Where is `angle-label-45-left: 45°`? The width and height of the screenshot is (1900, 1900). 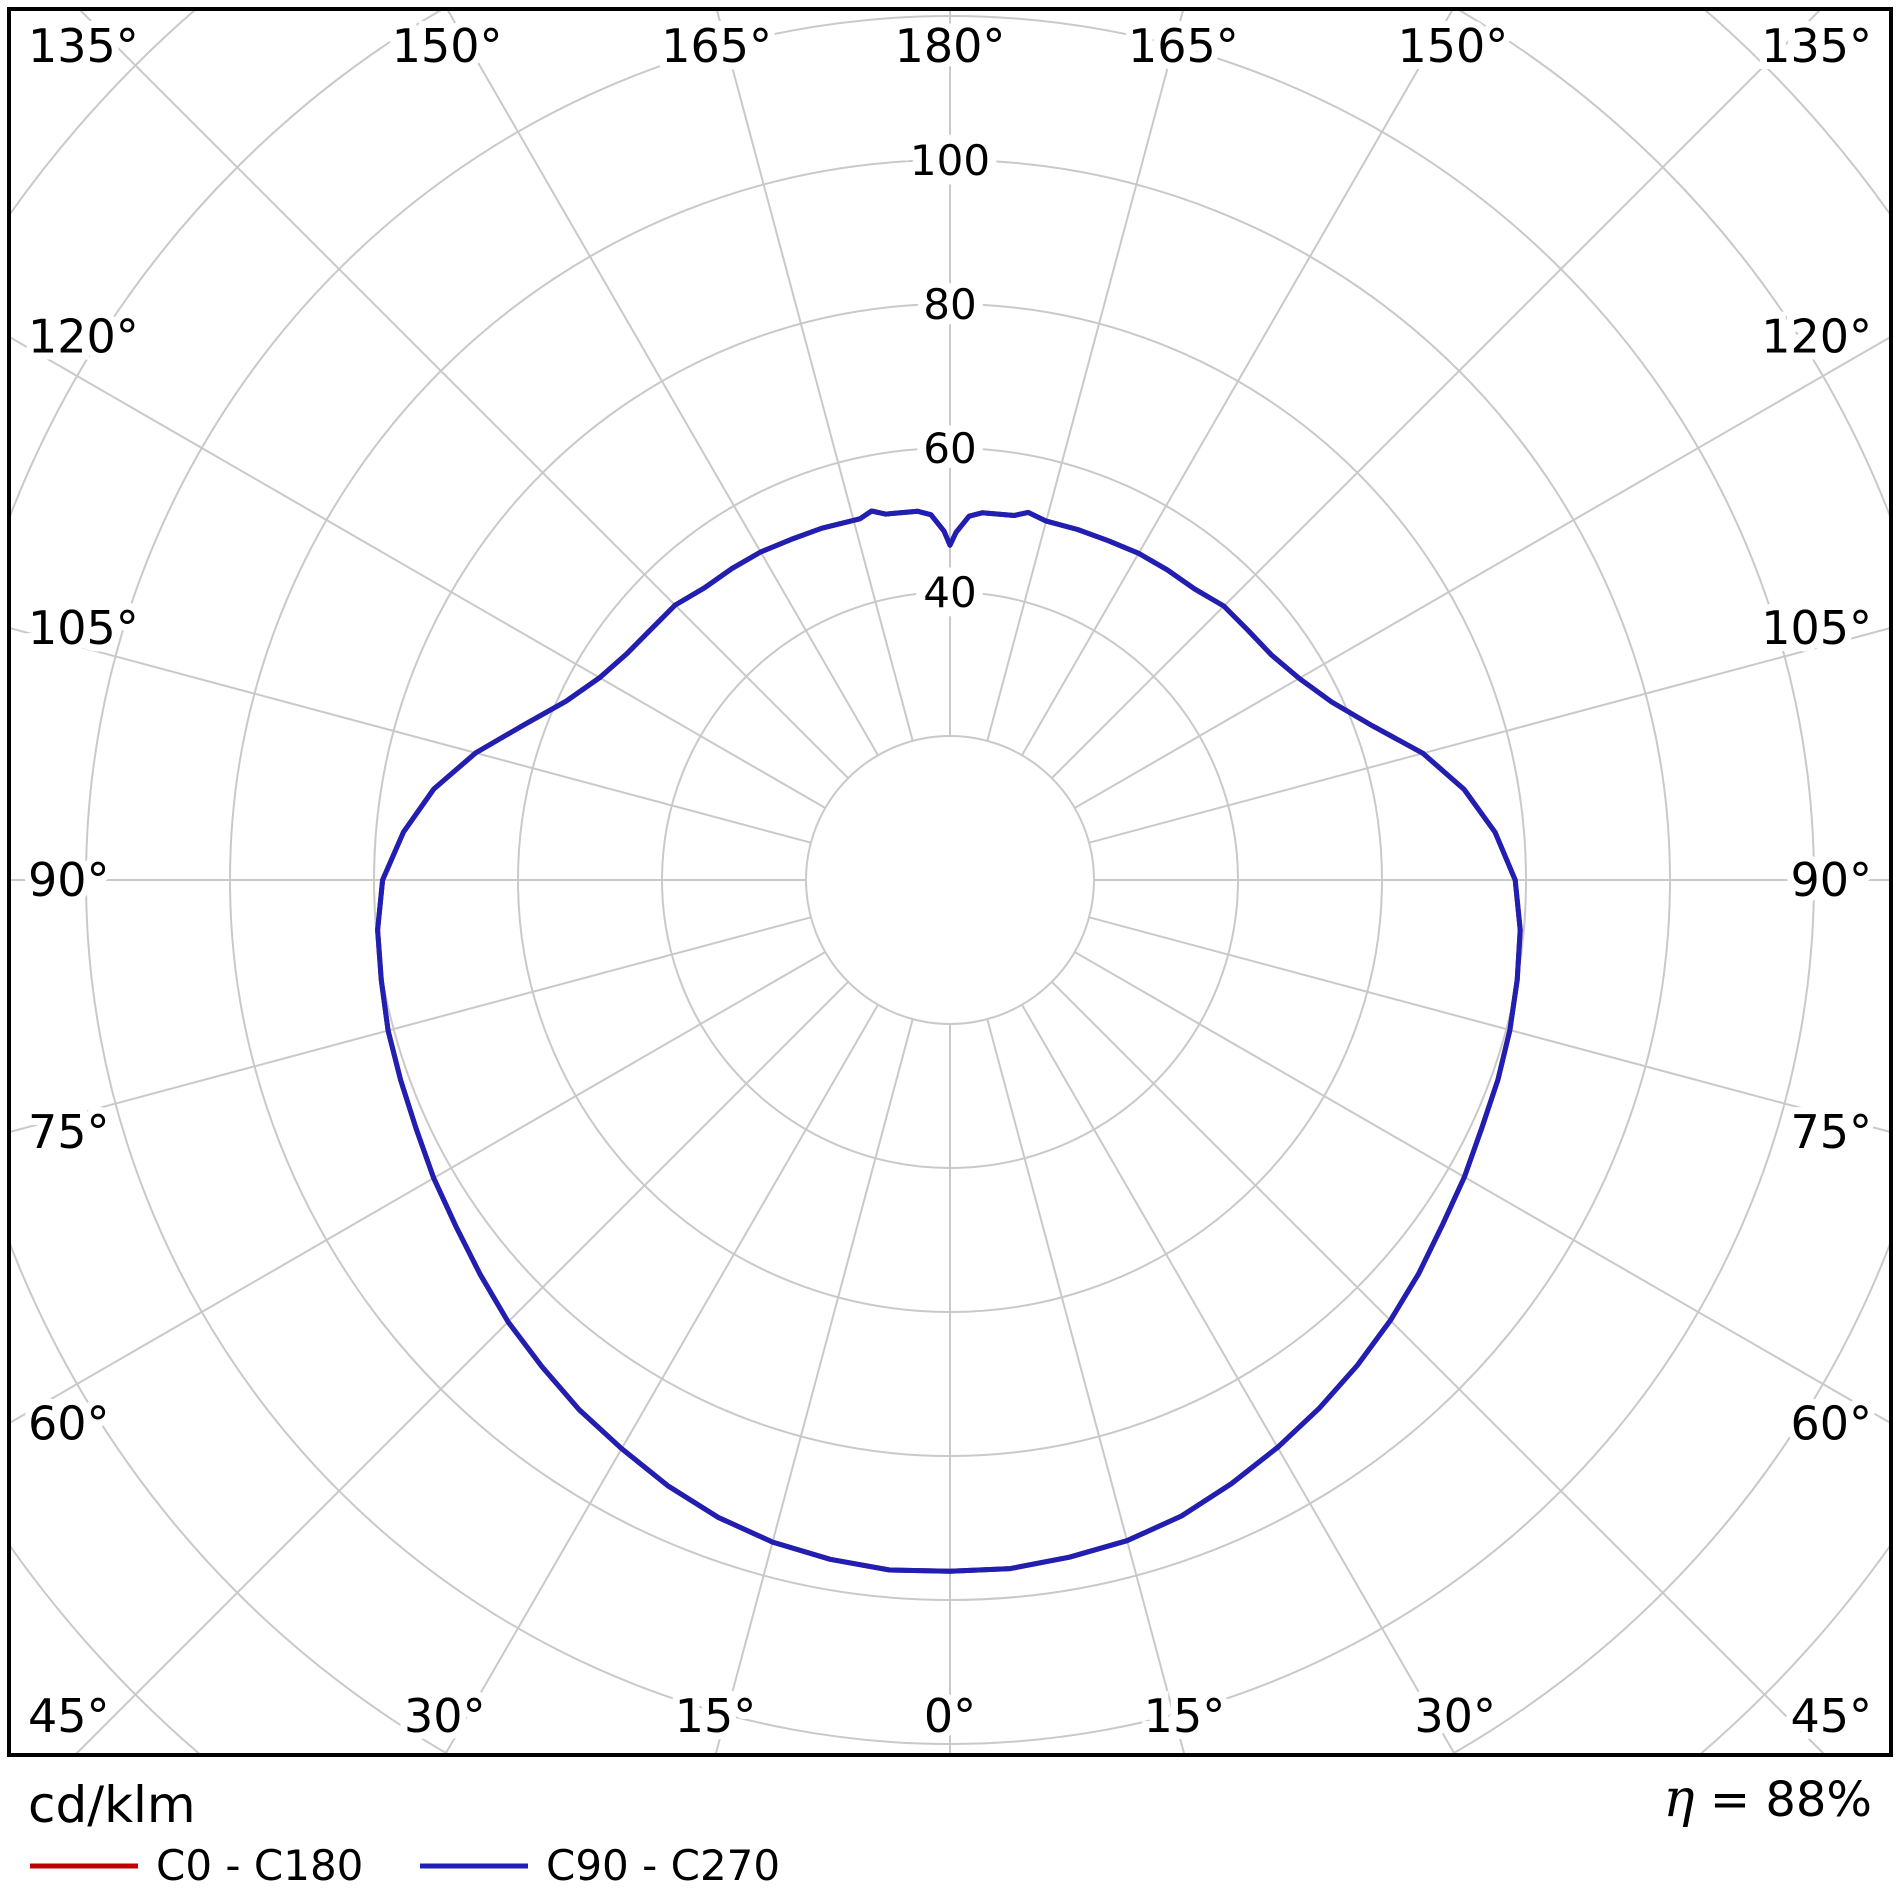 angle-label-45-left: 45° is located at coordinates (69, 1716).